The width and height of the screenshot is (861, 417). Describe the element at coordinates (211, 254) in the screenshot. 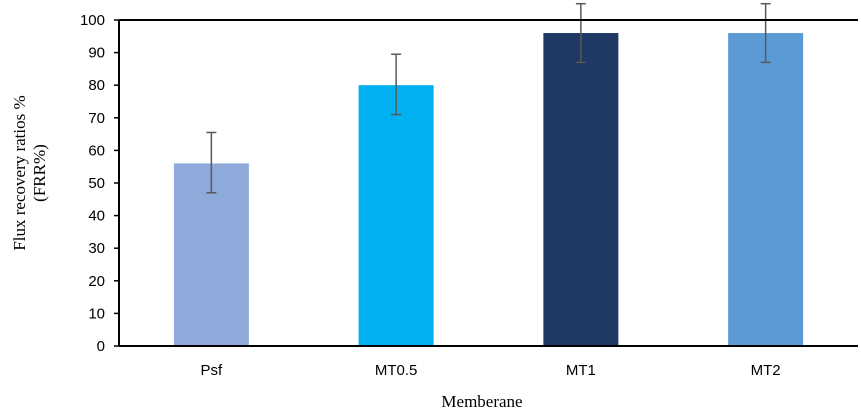

I see `bar-psf` at that location.